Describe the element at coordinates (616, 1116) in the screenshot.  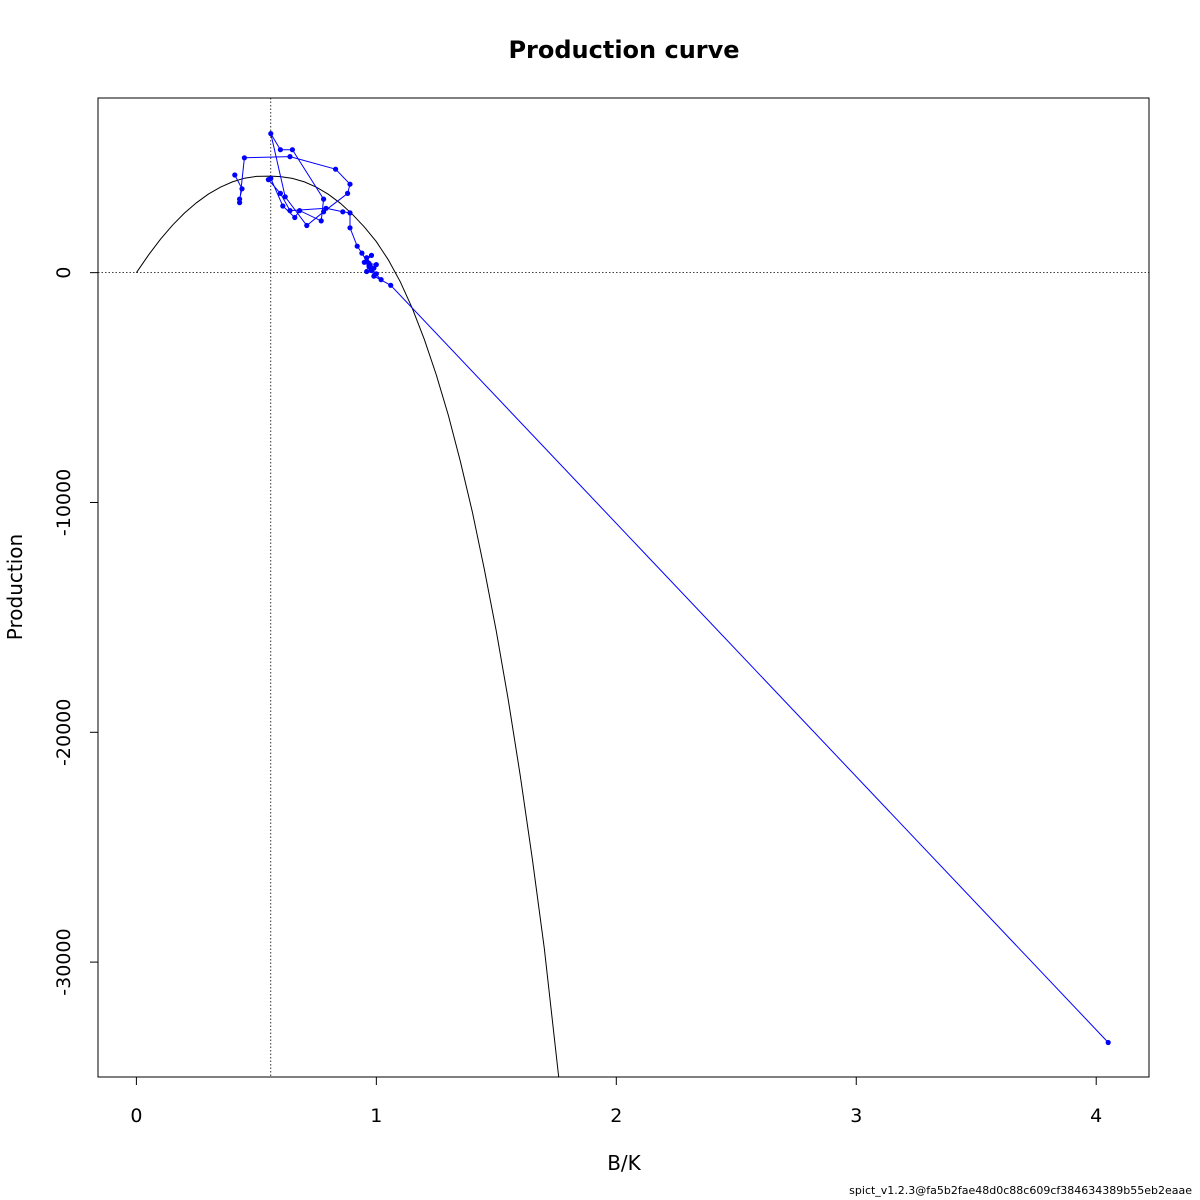
I see `x-tick-label: 2` at that location.